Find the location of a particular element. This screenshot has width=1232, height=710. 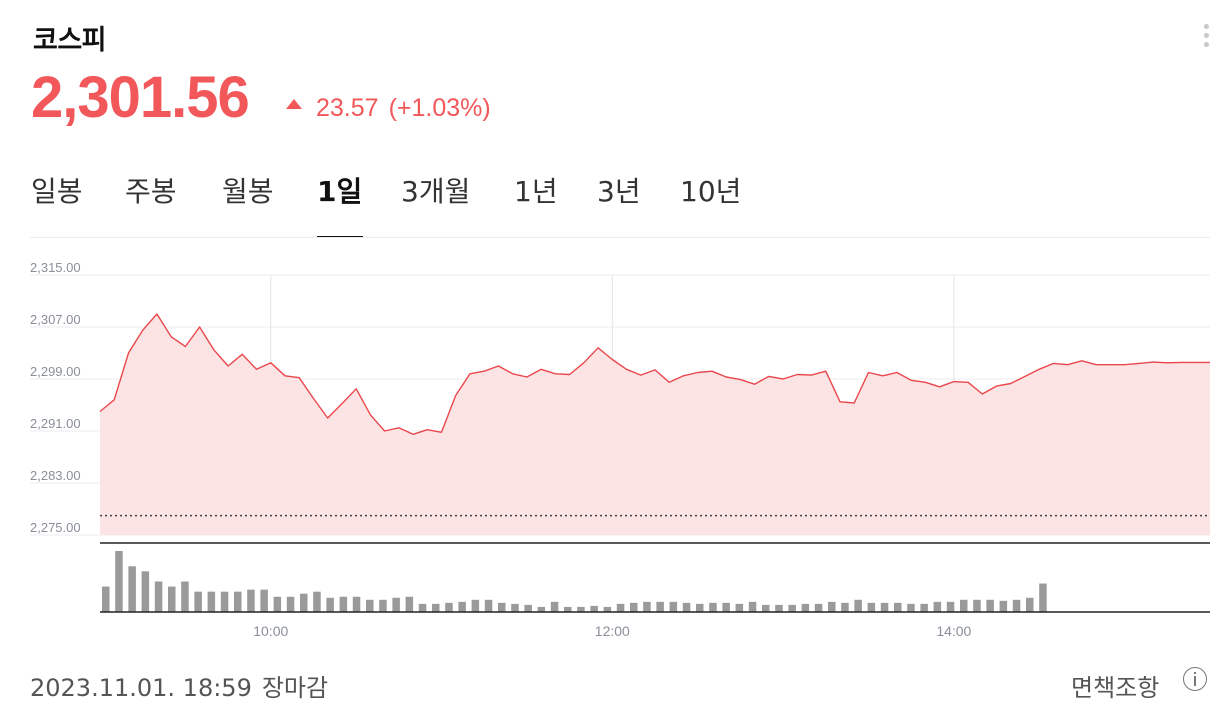

timestamp-value: 2023.11.01. 18:59 is located at coordinates (141, 688).